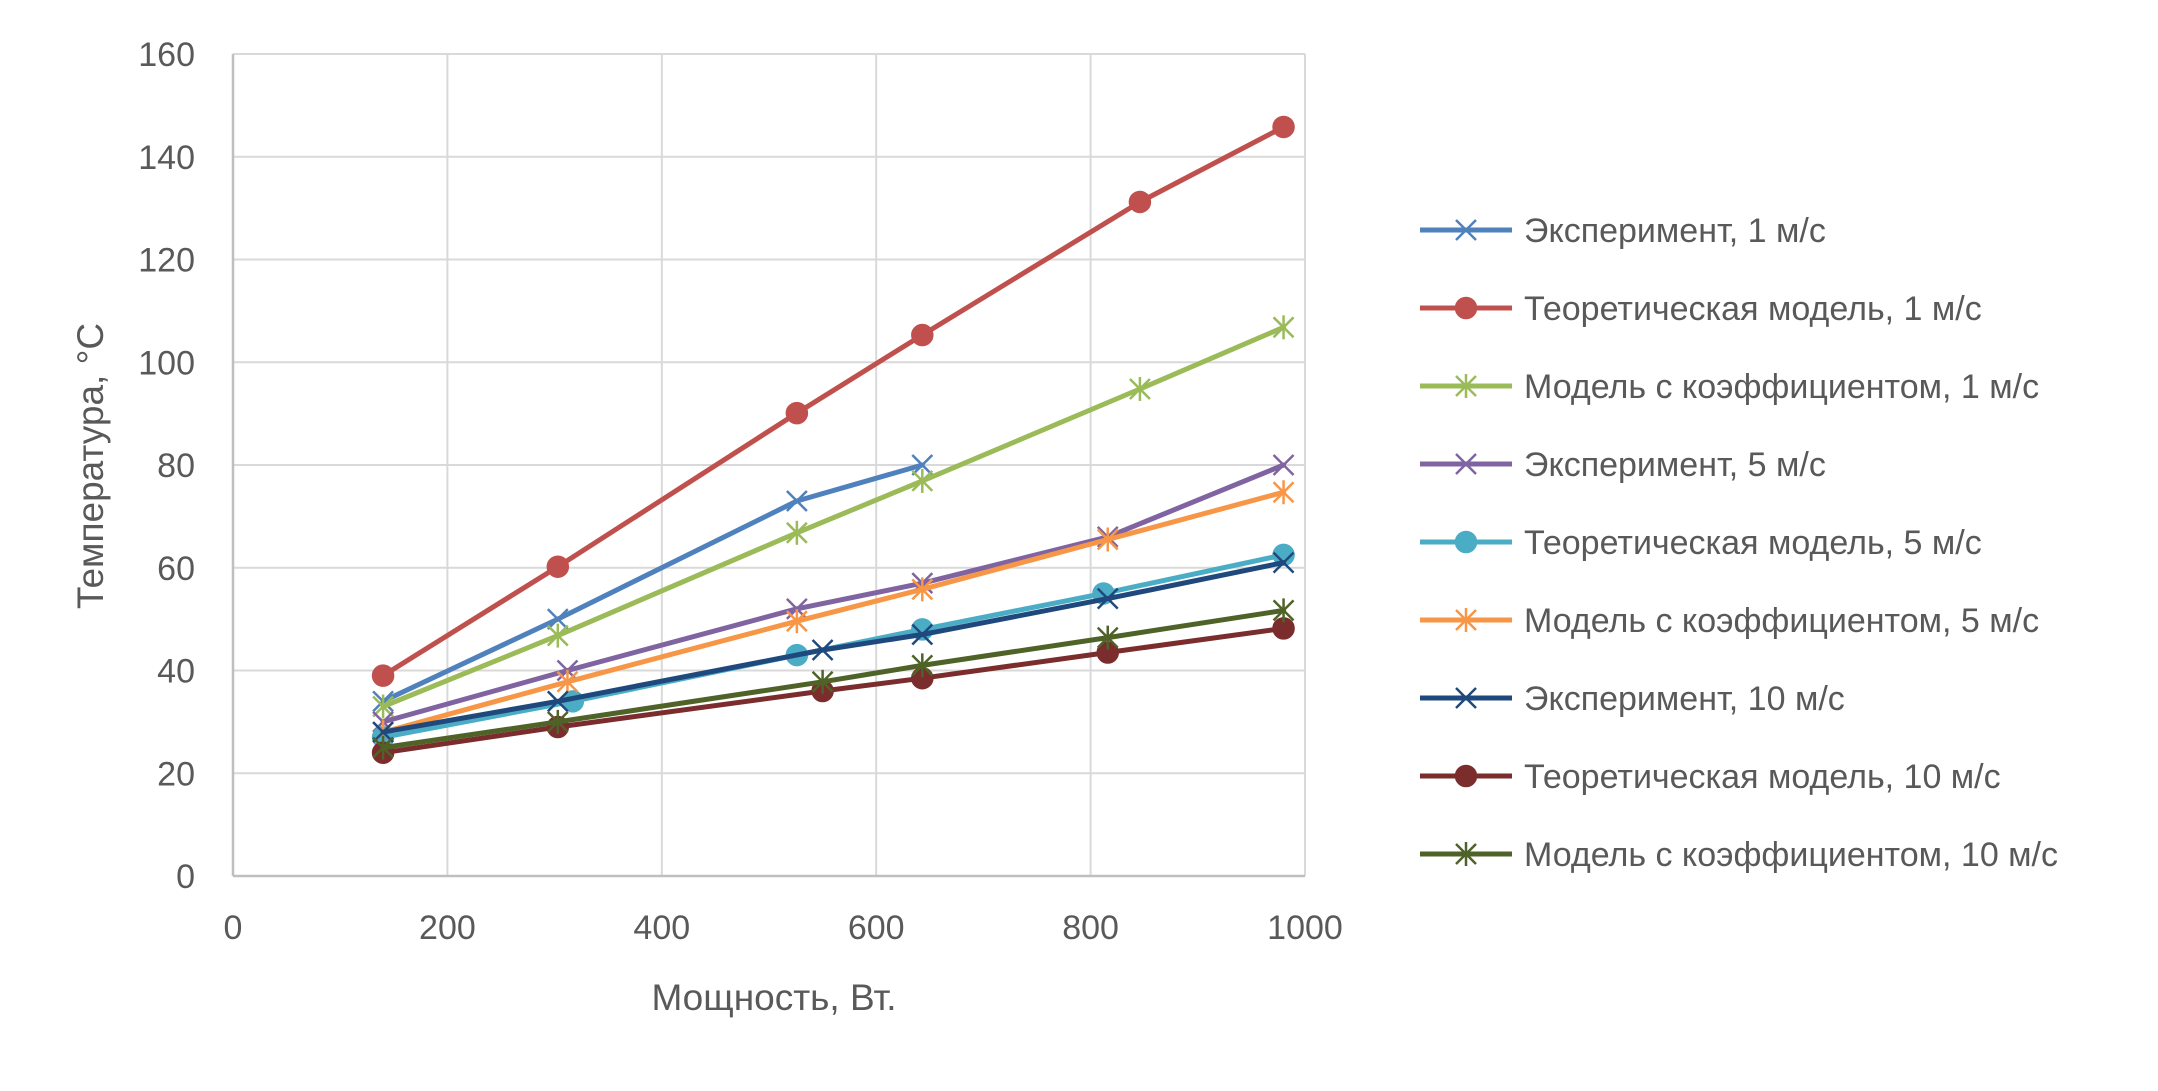 The image size is (2158, 1091). I want to click on x-tick-label: 0, so click(233, 928).